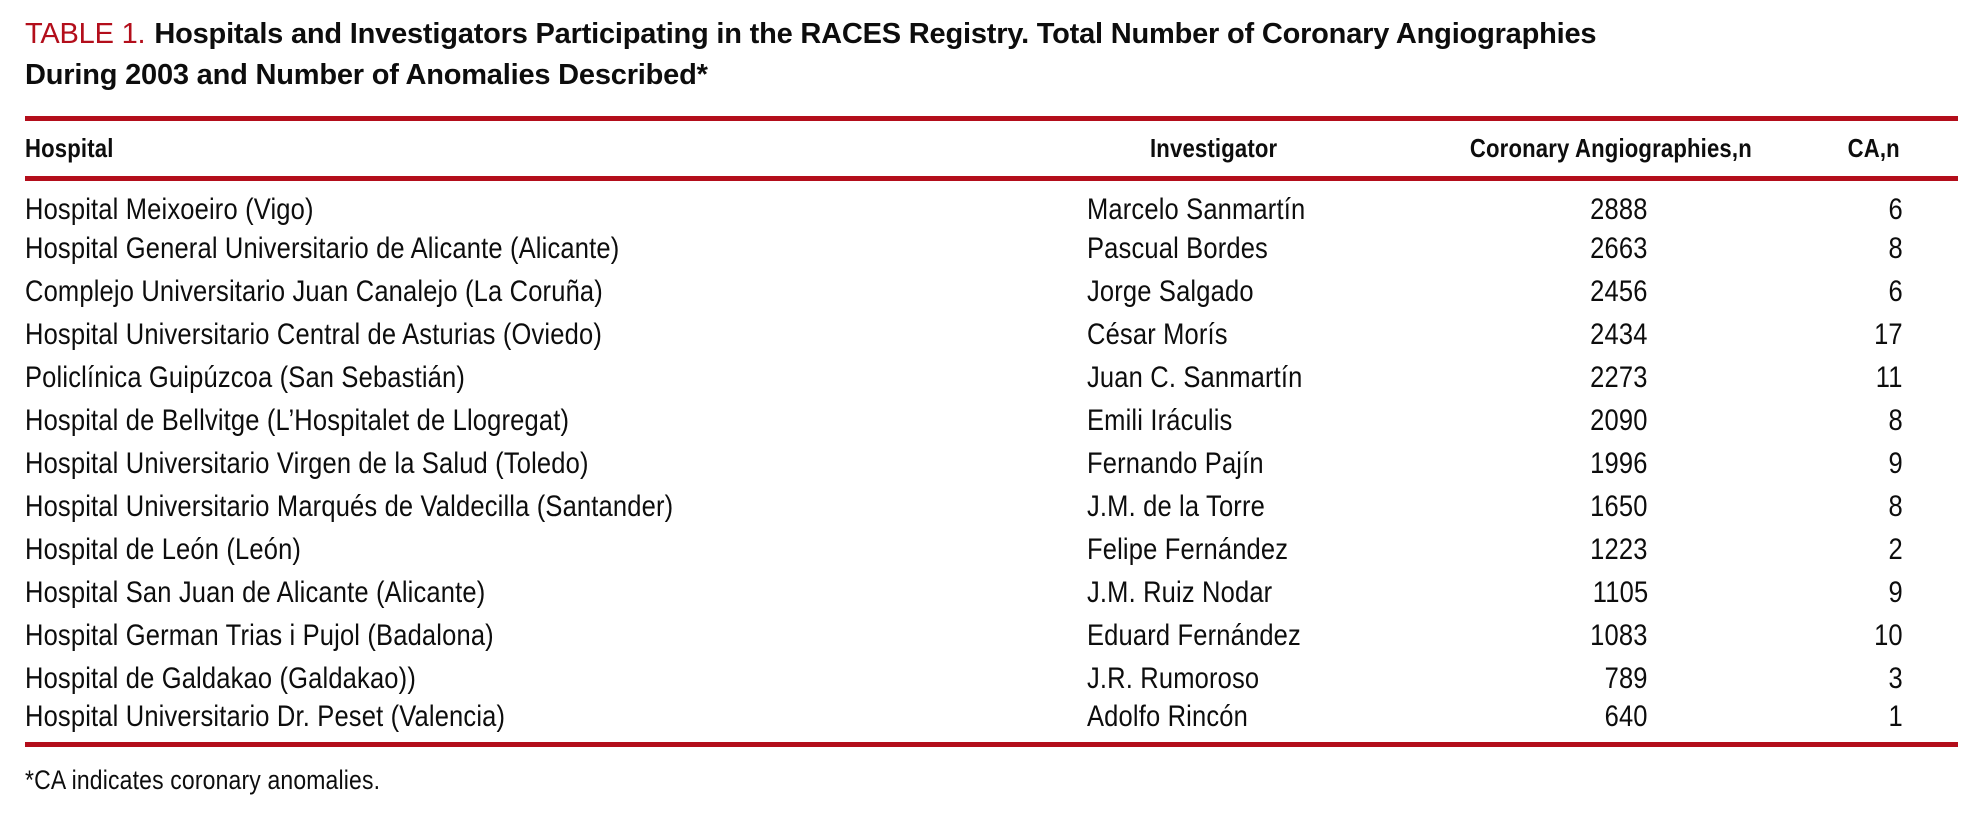 This screenshot has height=831, width=1981. Describe the element at coordinates (1214, 148) in the screenshot. I see `col-header-investigator-label: Investigator` at that location.